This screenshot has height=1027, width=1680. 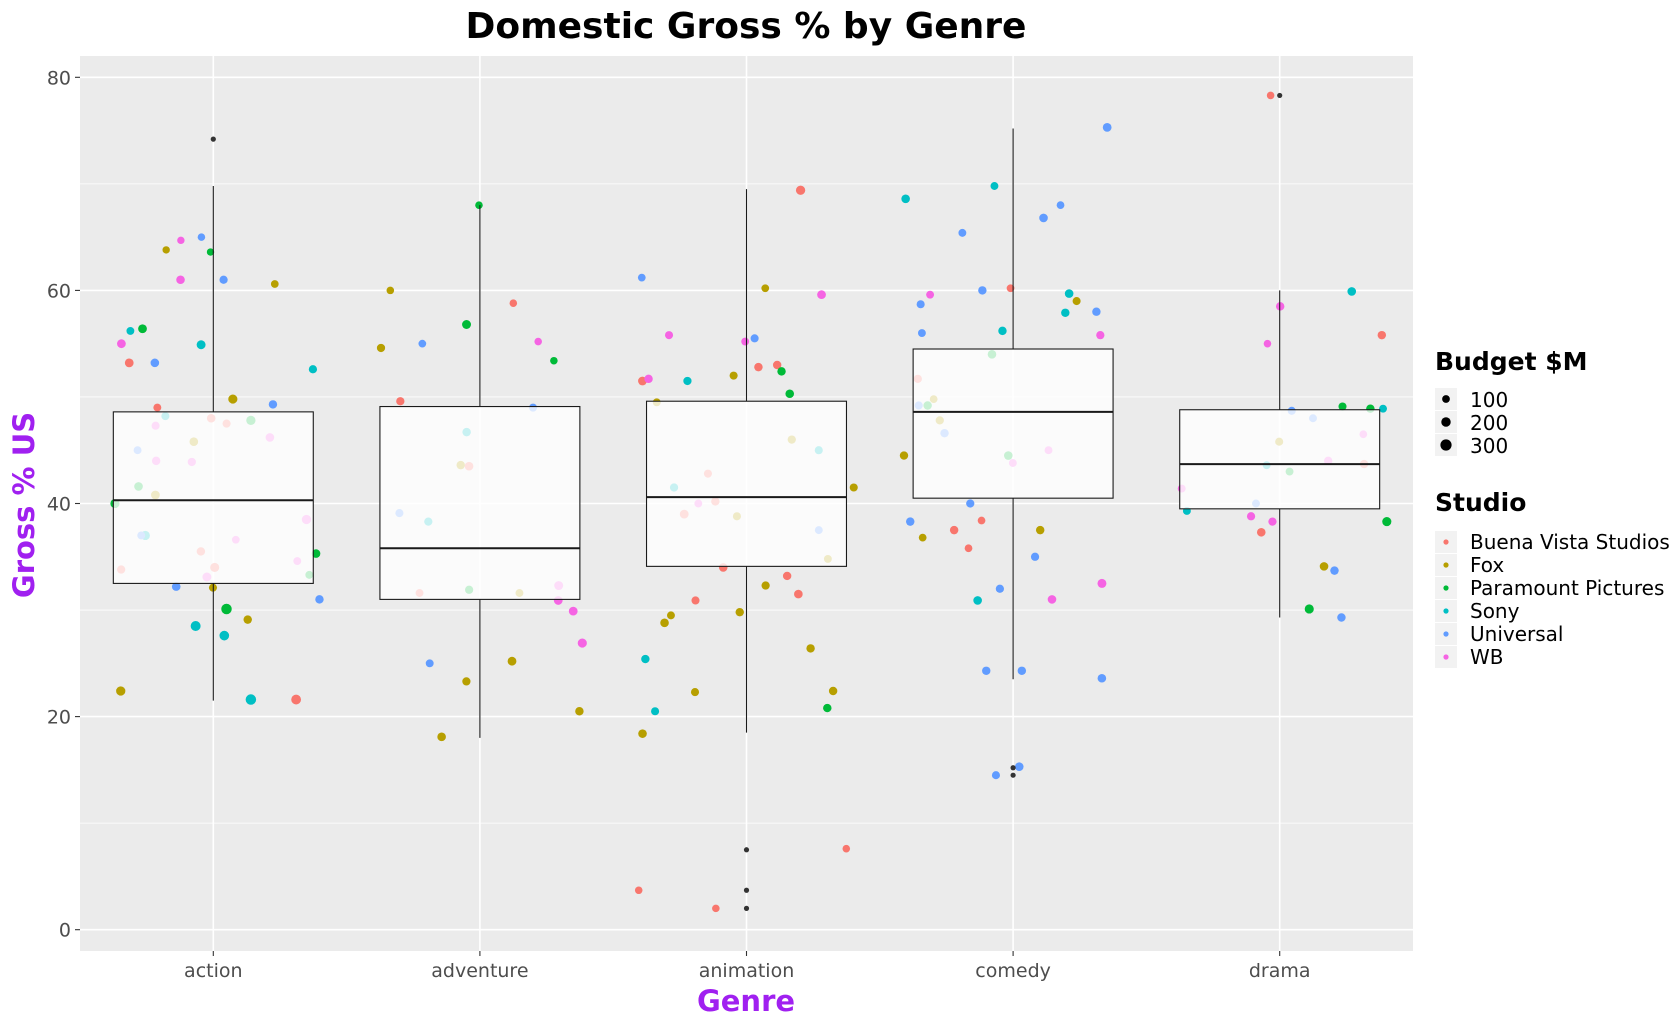 I want to click on x-tick-label: action, so click(x=213, y=971).